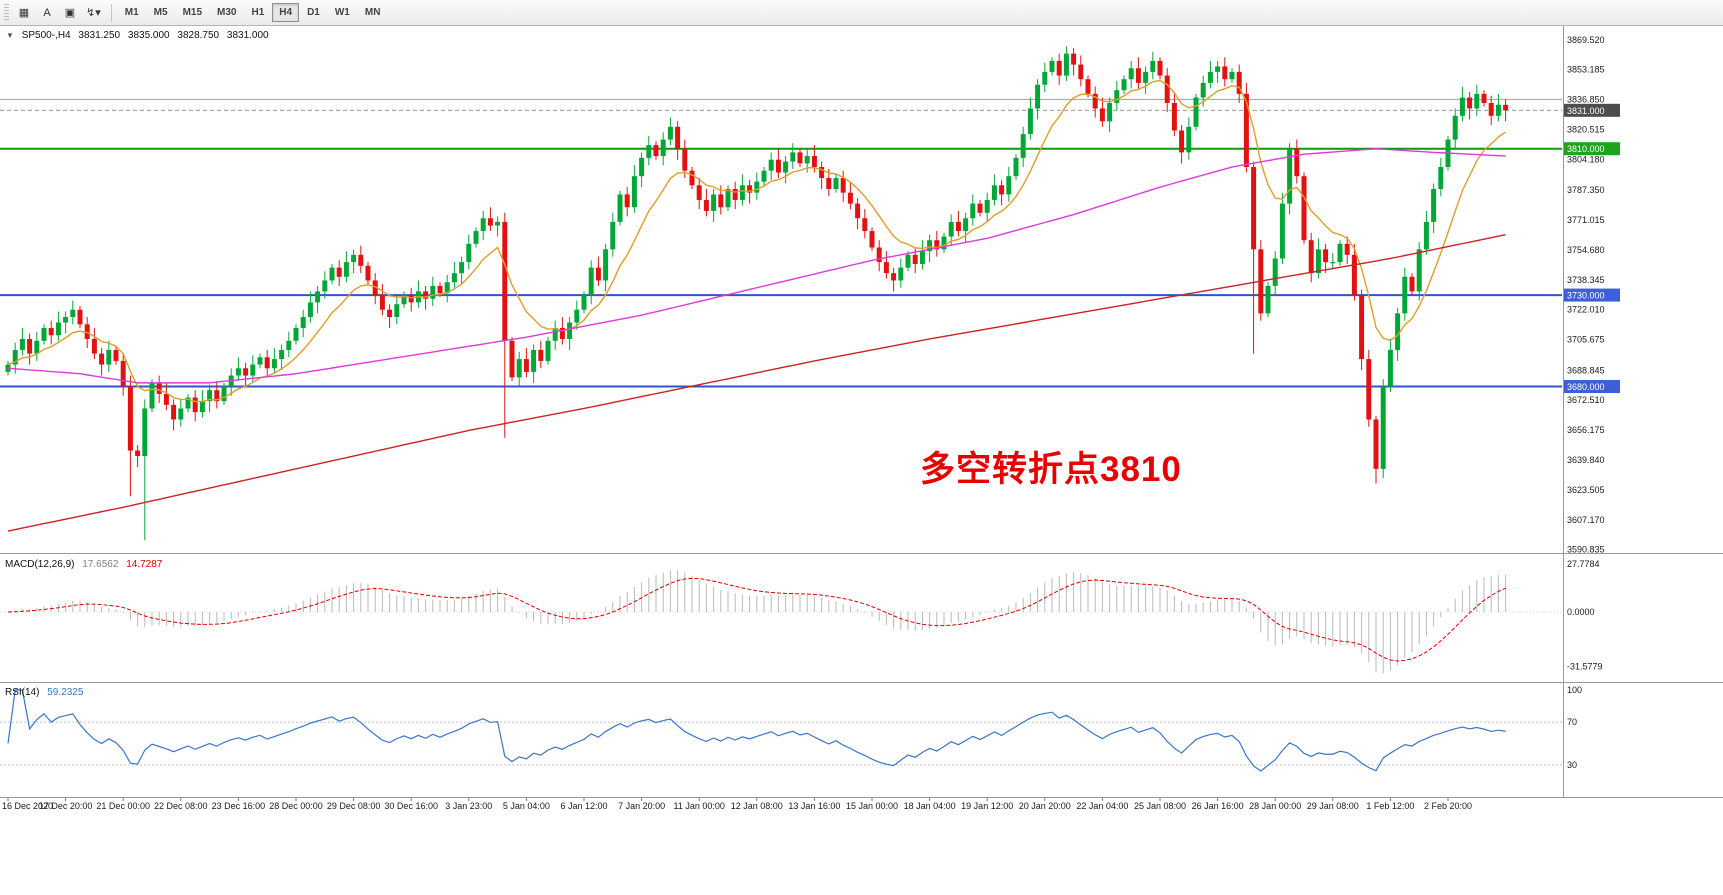 The width and height of the screenshot is (1723, 895). Describe the element at coordinates (861, 13) in the screenshot. I see `top-toolbar: ▦ A ▣ ↯▾ M1 M5 M15 M30 H1 H4 D1 W1 MN` at that location.